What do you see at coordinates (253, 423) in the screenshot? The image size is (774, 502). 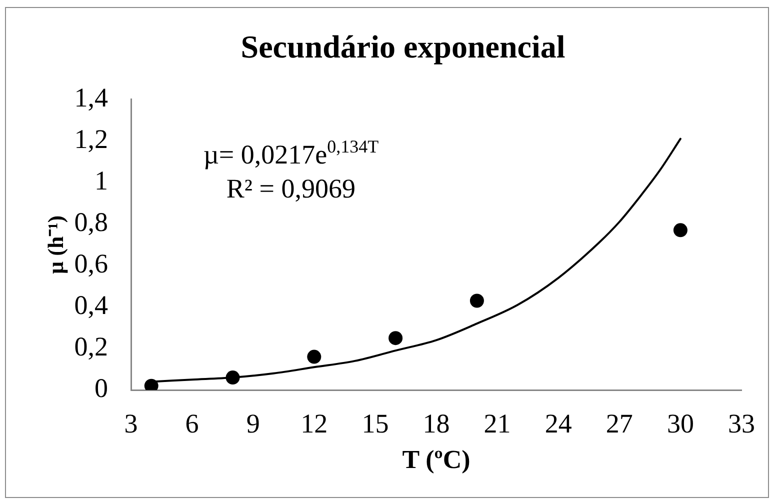 I see `x-tick-label: 9` at bounding box center [253, 423].